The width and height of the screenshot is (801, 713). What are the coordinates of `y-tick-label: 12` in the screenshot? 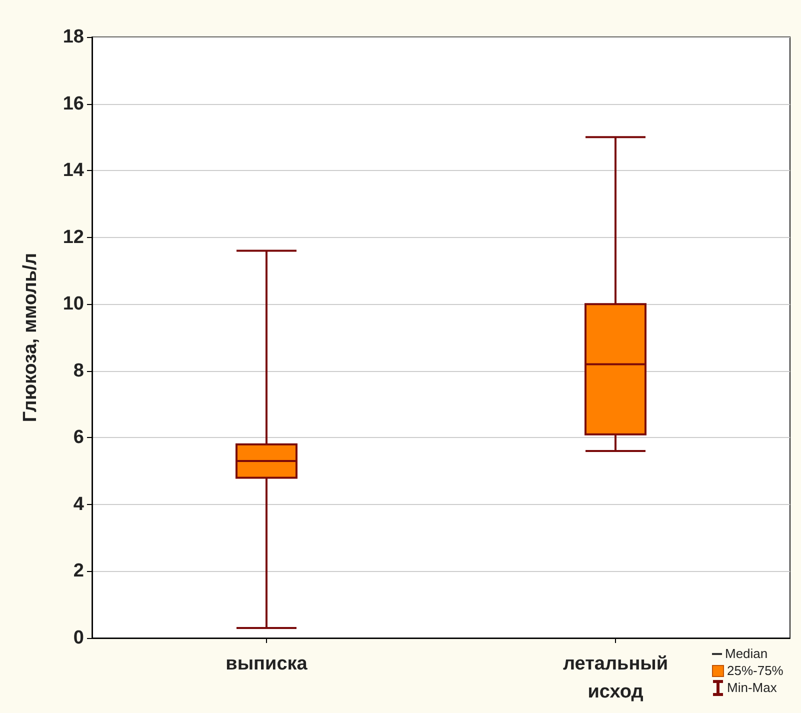 It's located at (73, 237).